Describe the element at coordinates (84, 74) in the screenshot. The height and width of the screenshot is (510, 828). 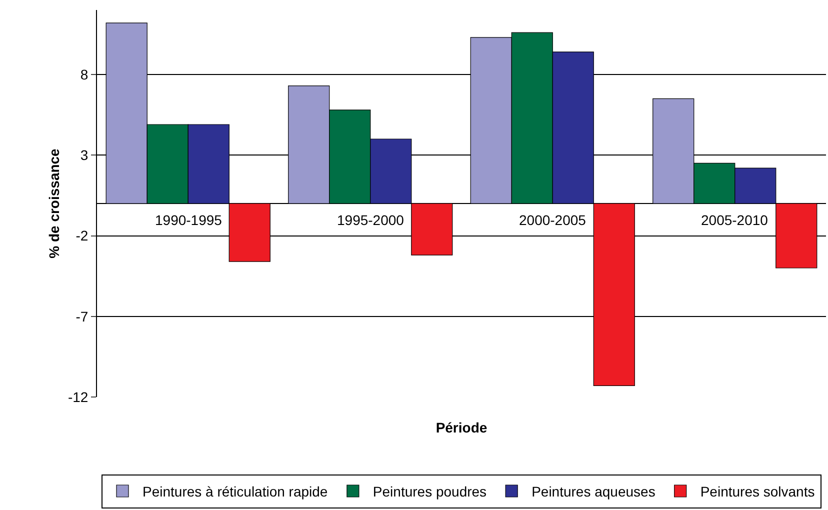
I see `y-tick-label: 8` at that location.